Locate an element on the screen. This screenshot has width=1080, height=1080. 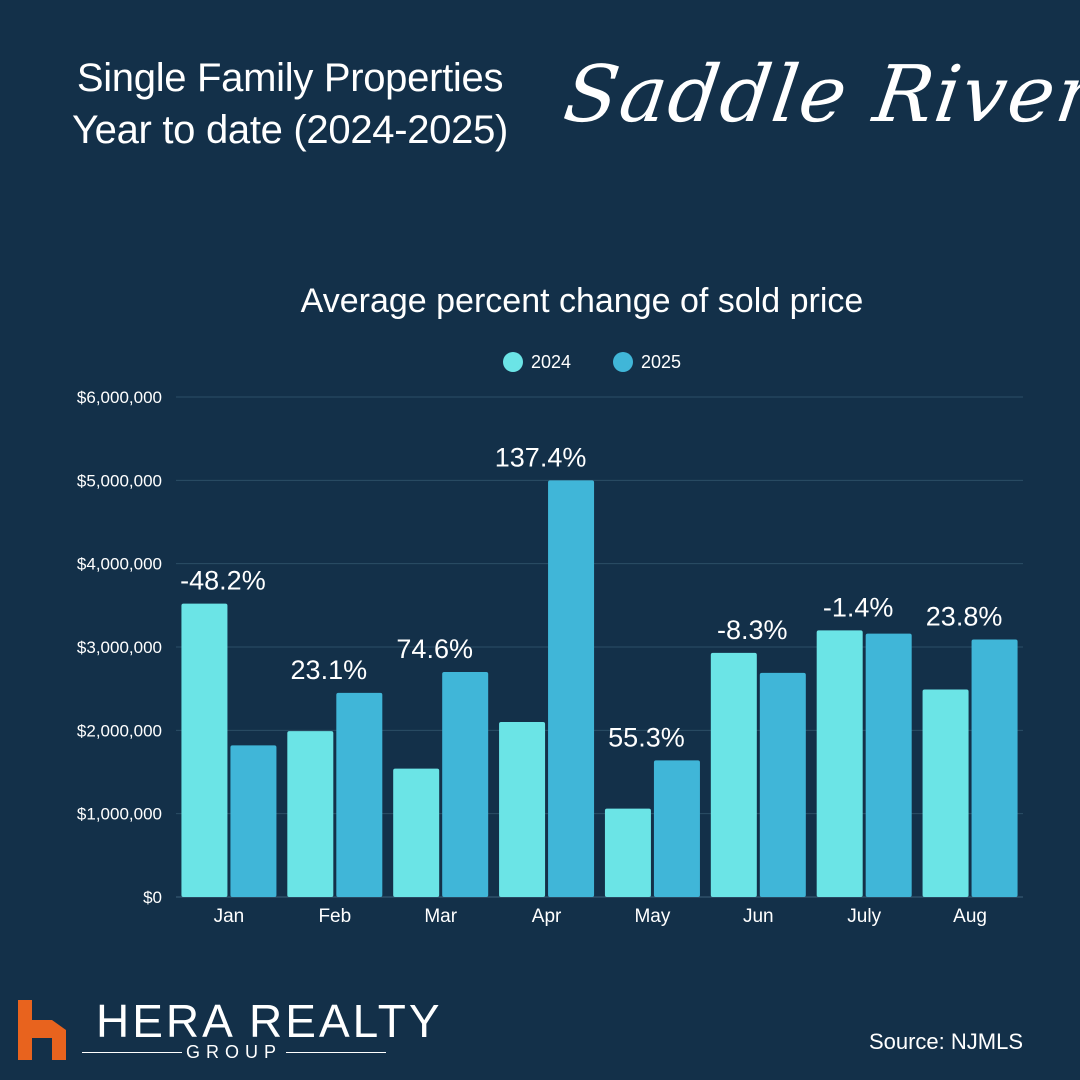
bar-2024-feb is located at coordinates (310, 814).